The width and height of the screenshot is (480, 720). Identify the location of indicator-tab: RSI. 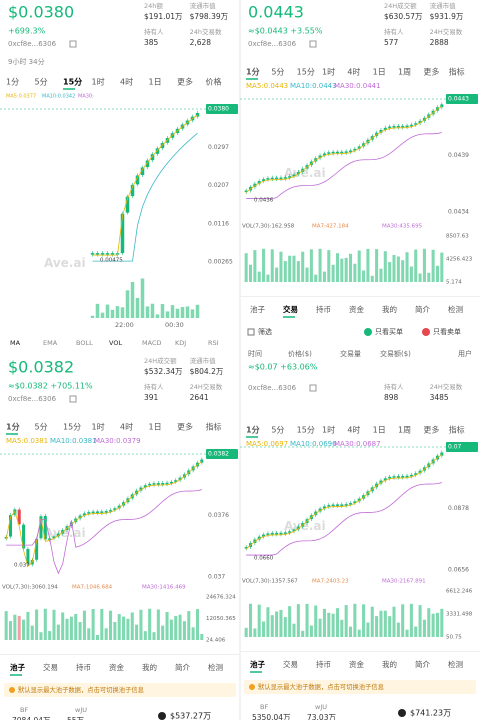
(213, 343).